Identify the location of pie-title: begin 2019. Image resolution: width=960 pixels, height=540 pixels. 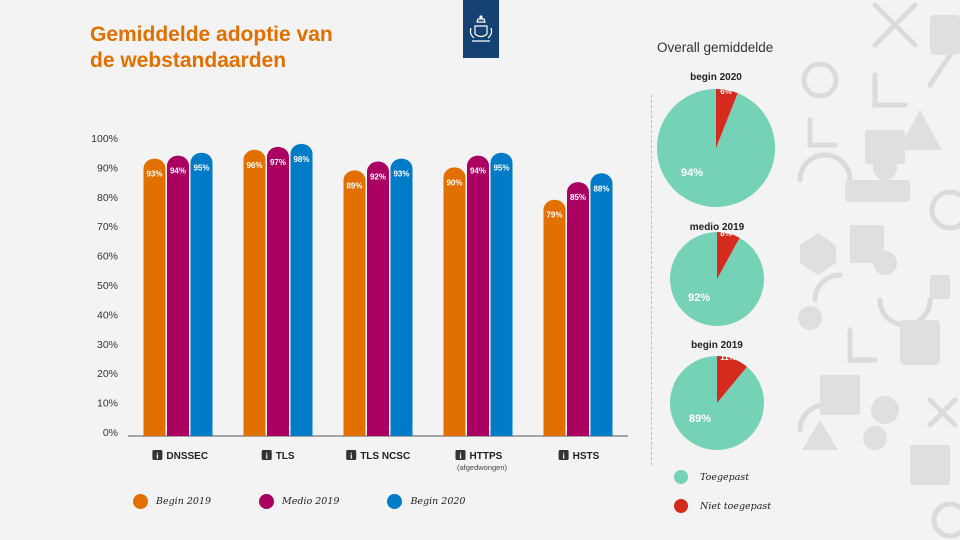
(717, 345).